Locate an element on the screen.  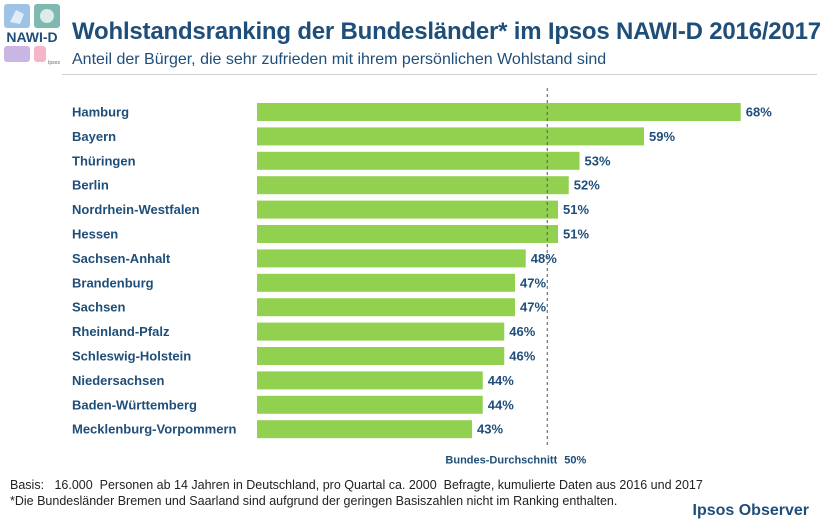
category-label: Schleswig-Holstein is located at coordinates (131, 356).